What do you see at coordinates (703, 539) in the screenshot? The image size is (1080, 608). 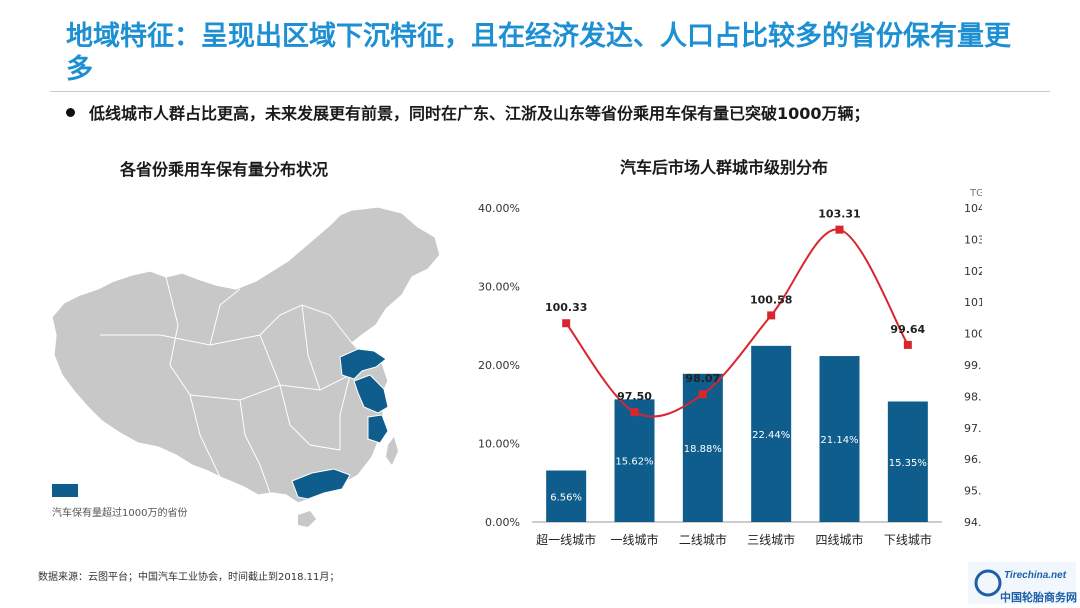 I see `x-tick-label: 二线城市` at bounding box center [703, 539].